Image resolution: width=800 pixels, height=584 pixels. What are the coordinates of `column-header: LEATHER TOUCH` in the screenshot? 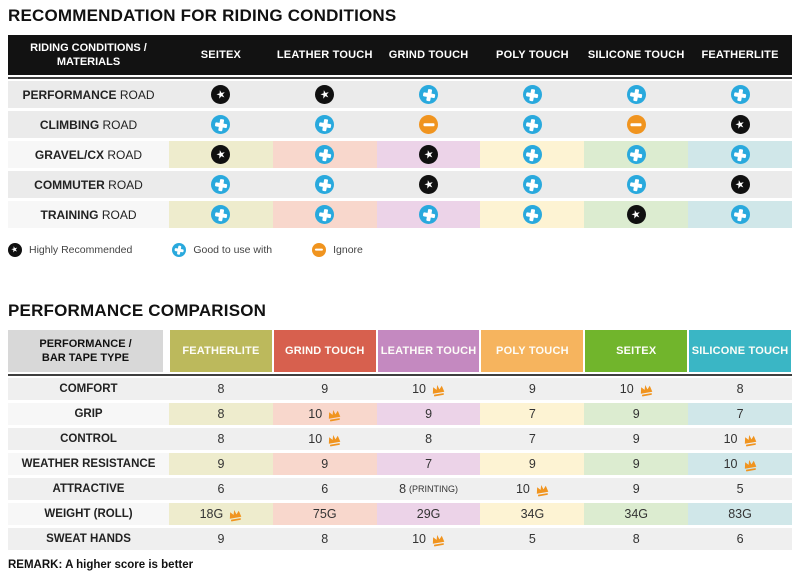 It's located at (428, 351).